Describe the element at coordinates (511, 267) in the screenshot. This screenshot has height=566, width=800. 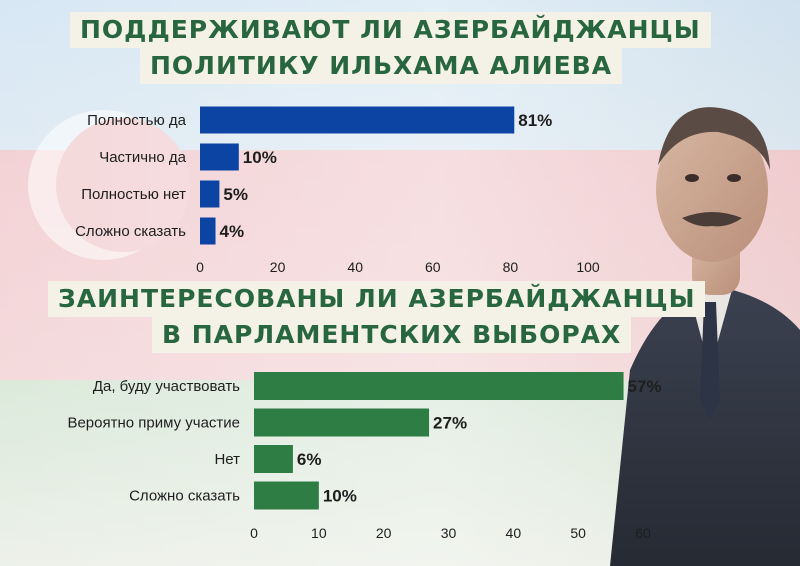
I see `tick-label-0-4: 80` at that location.